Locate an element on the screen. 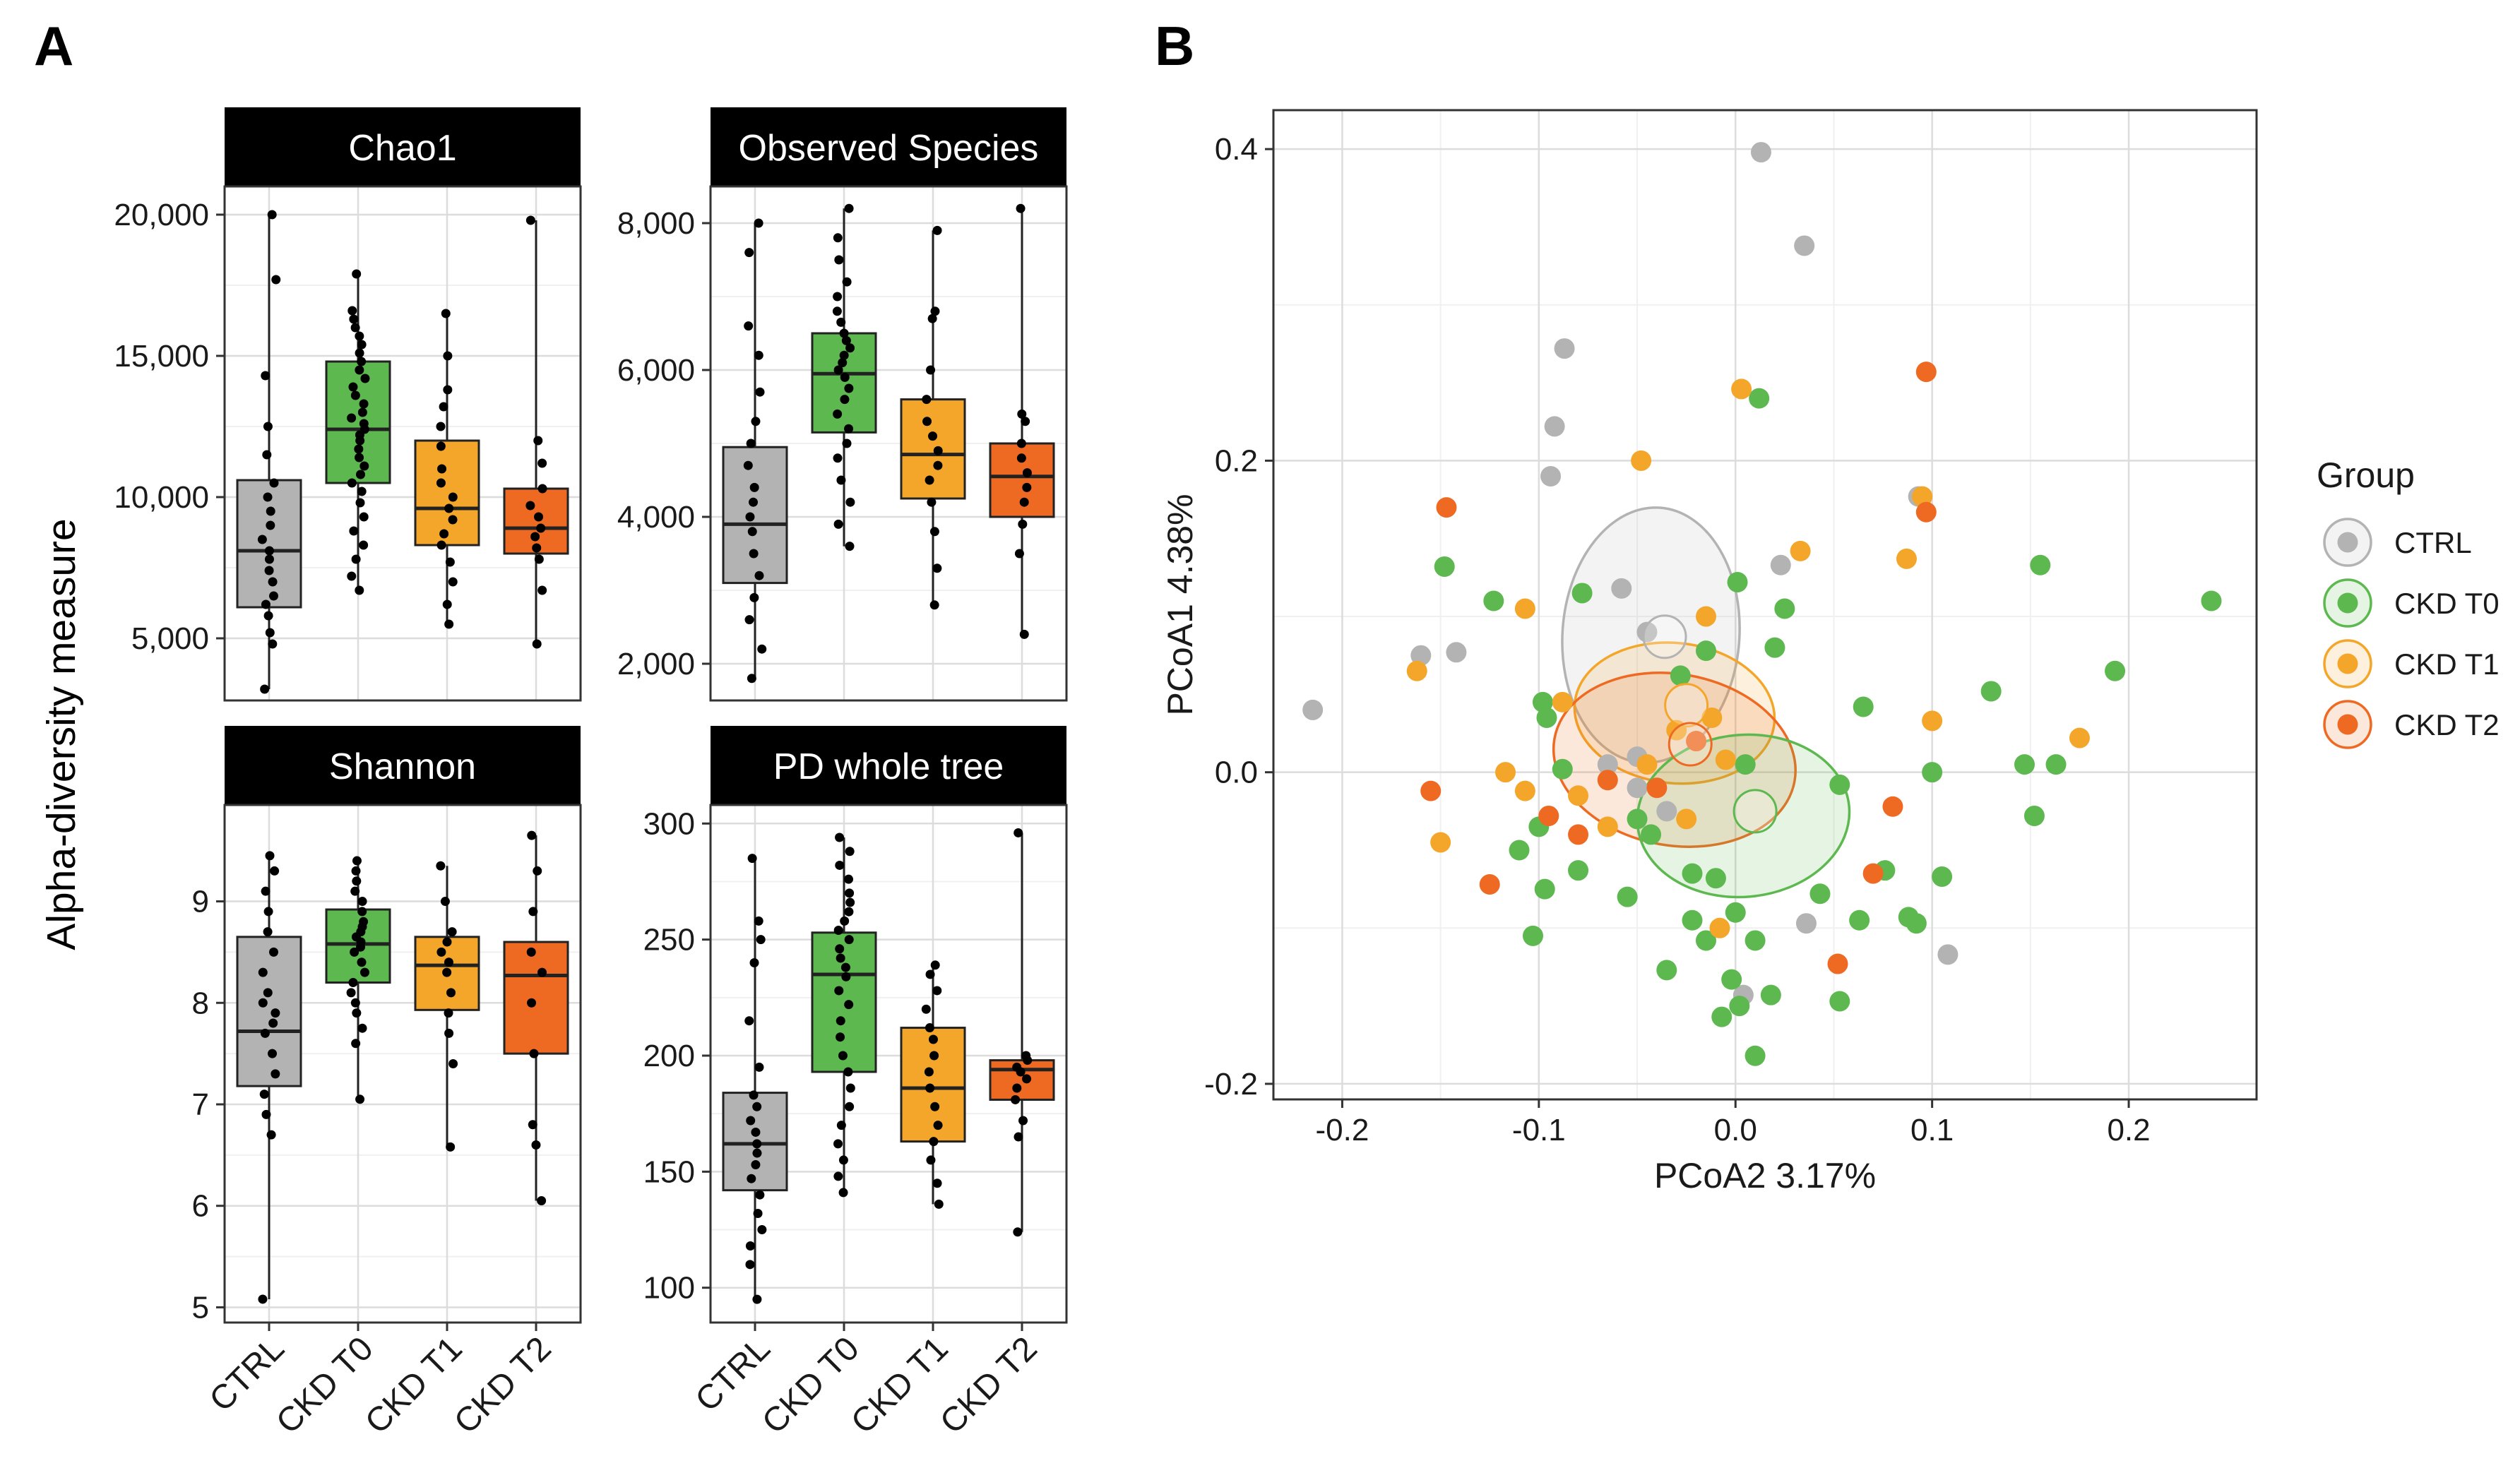 The image size is (2520, 1480). box-ctrl is located at coordinates (269, 452).